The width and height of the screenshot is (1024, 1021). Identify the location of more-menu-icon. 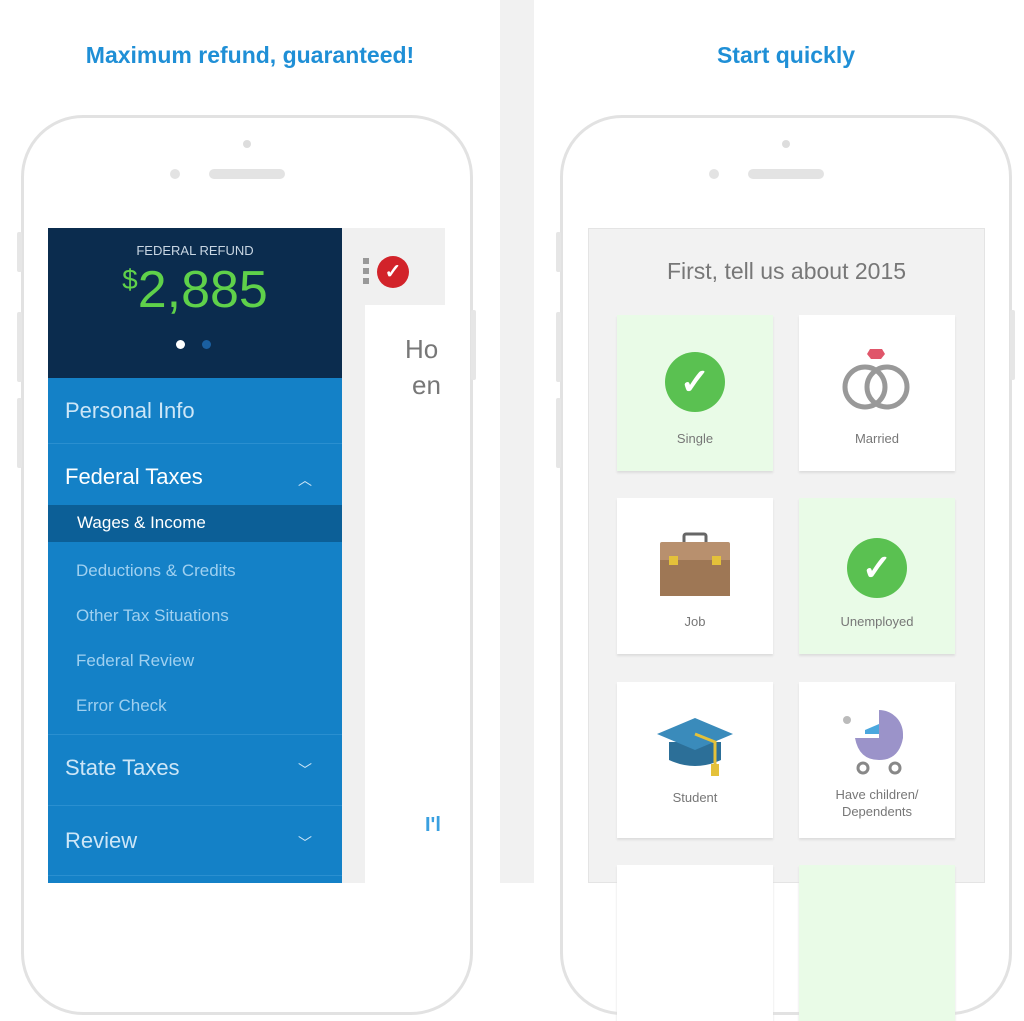
(366, 271).